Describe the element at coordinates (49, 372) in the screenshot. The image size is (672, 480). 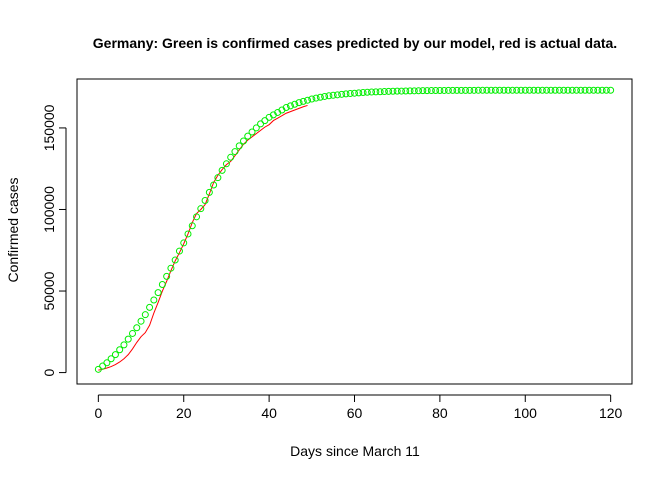
I see `y-tick-label: 0` at that location.